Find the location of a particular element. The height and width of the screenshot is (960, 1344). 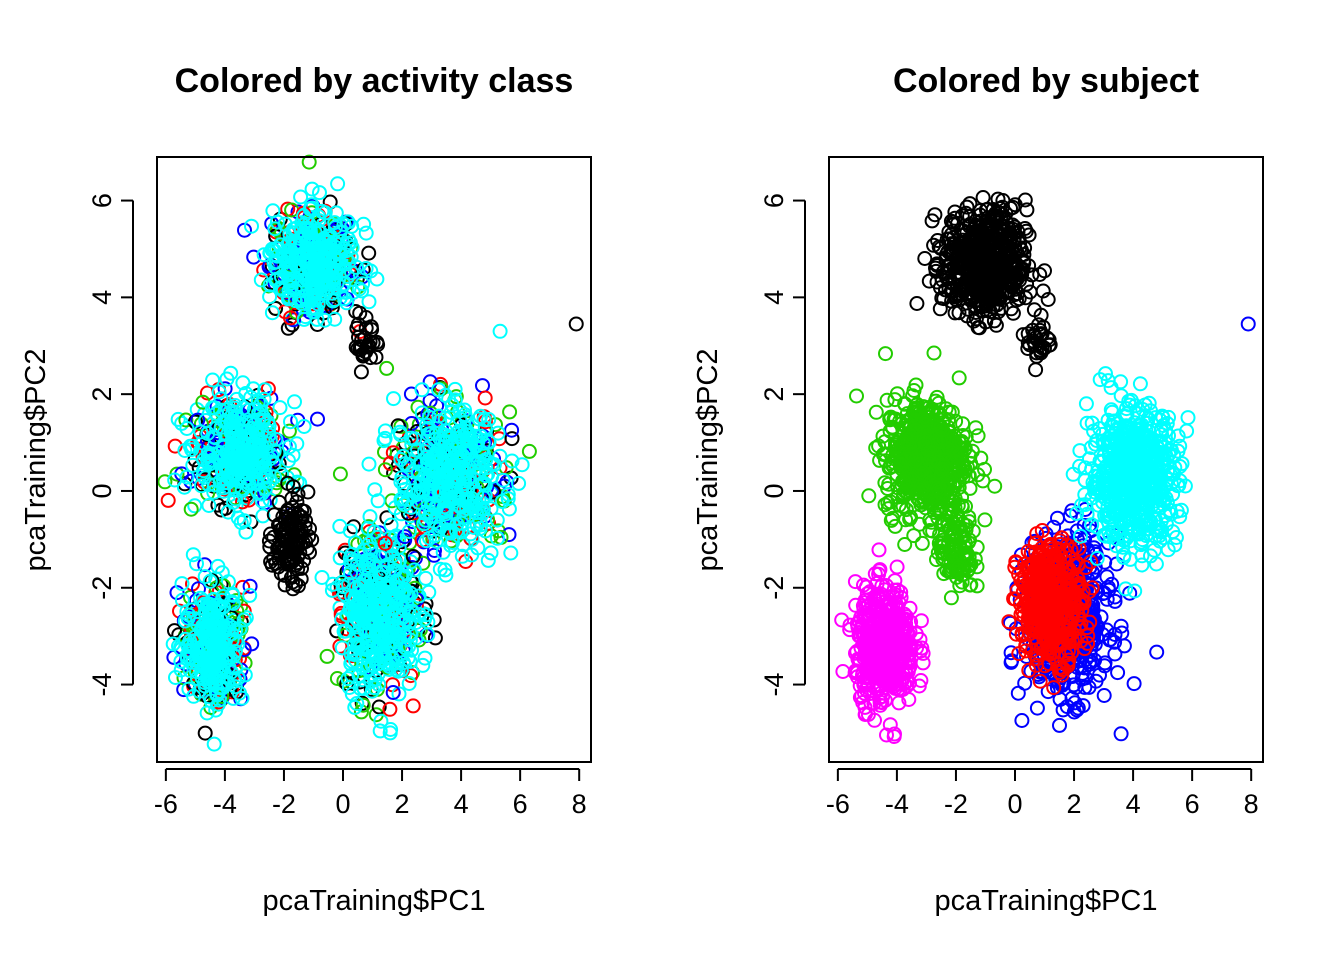

x-axis: -6 -4 -2 0 2 4 6 8 is located at coordinates (370, 793).